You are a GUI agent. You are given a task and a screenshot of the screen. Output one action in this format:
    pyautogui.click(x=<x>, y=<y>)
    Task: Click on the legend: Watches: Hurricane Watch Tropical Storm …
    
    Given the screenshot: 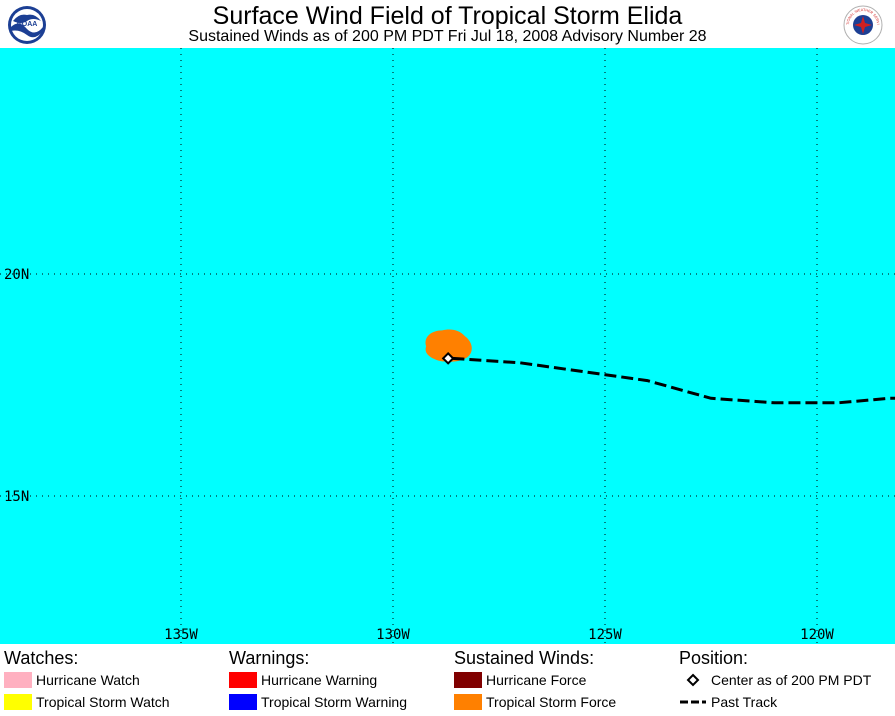 What is the action you would take?
    pyautogui.click(x=447, y=680)
    